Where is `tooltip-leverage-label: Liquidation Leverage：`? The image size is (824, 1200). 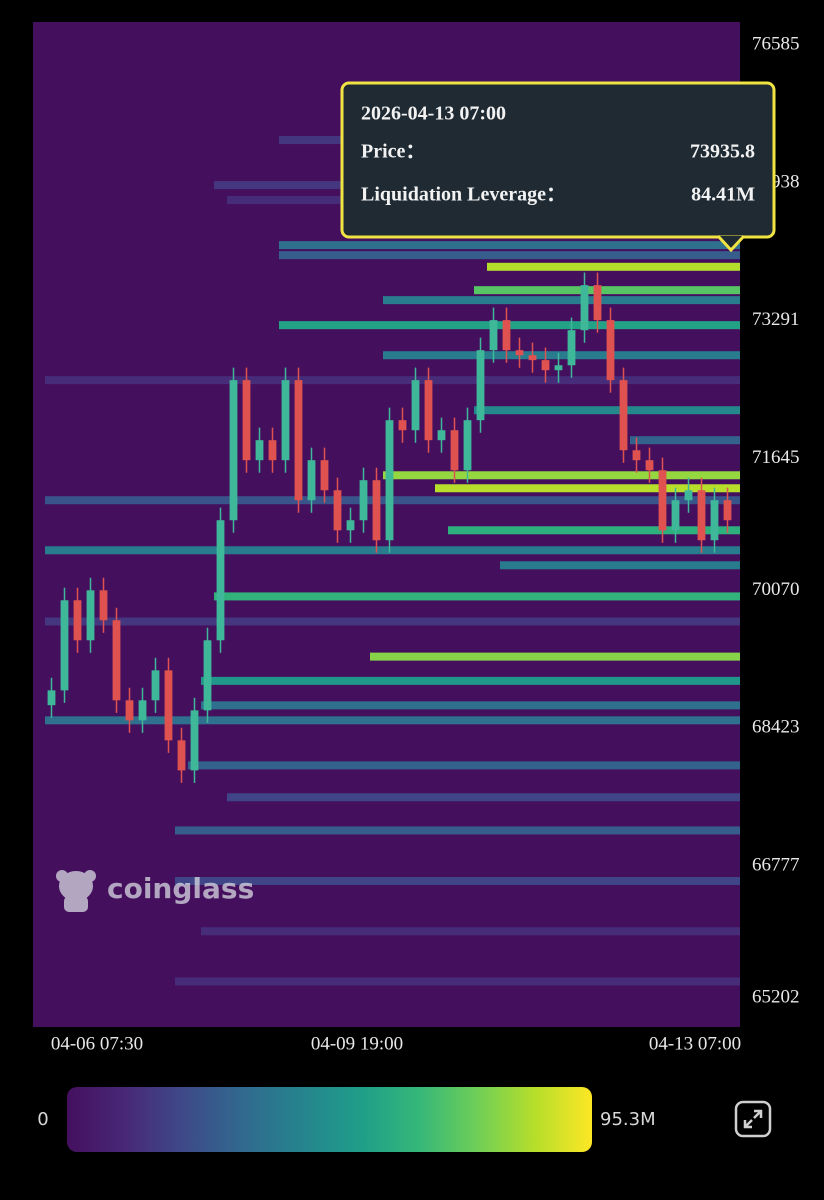 tooltip-leverage-label: Liquidation Leverage： is located at coordinates (463, 195).